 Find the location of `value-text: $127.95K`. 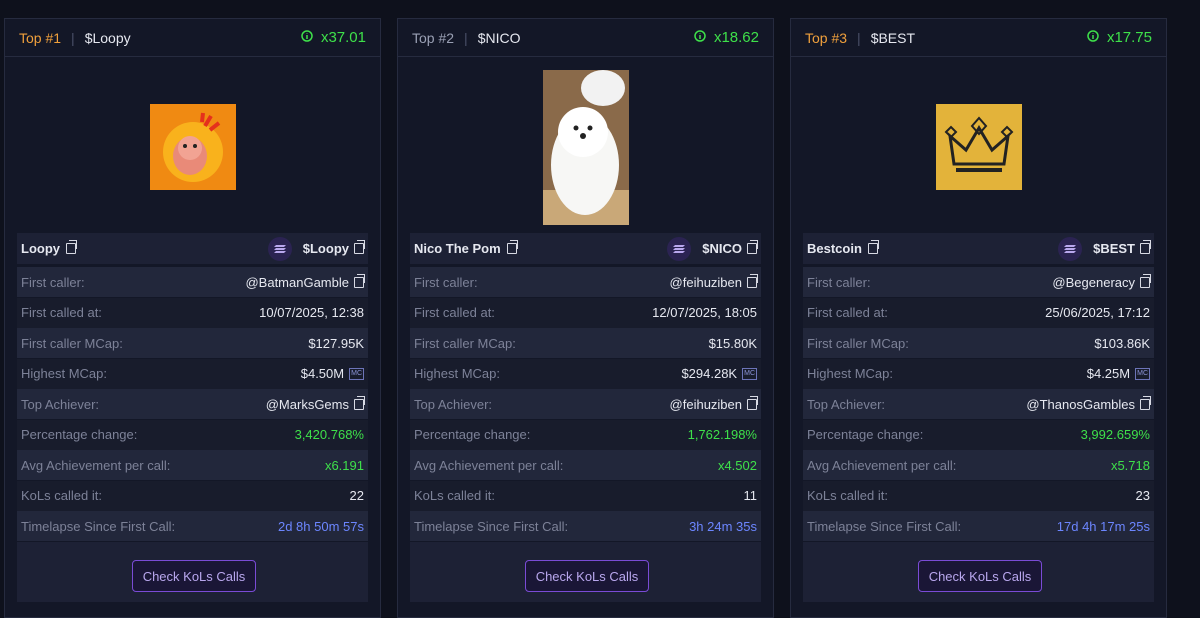

value-text: $127.95K is located at coordinates (336, 343).